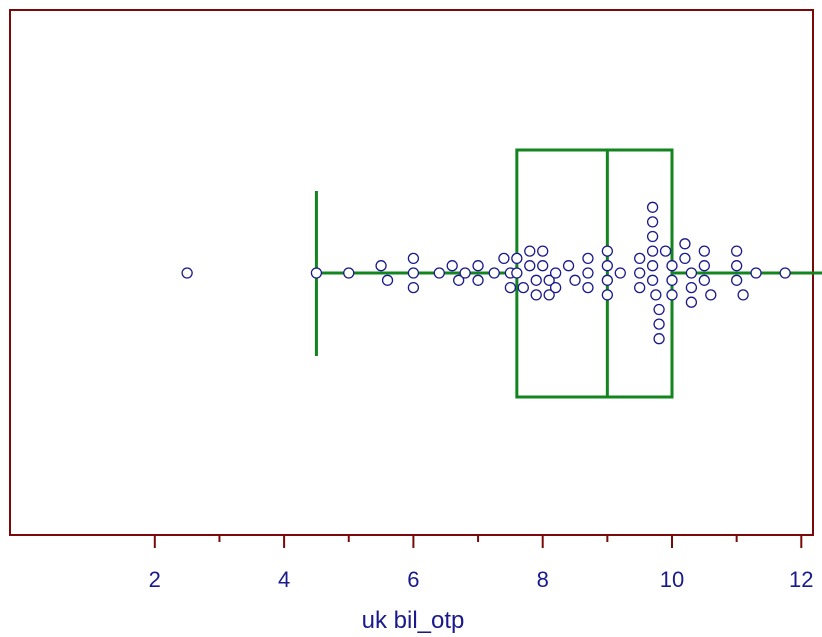 The image size is (822, 637). I want to click on interquartile-box, so click(594, 273).